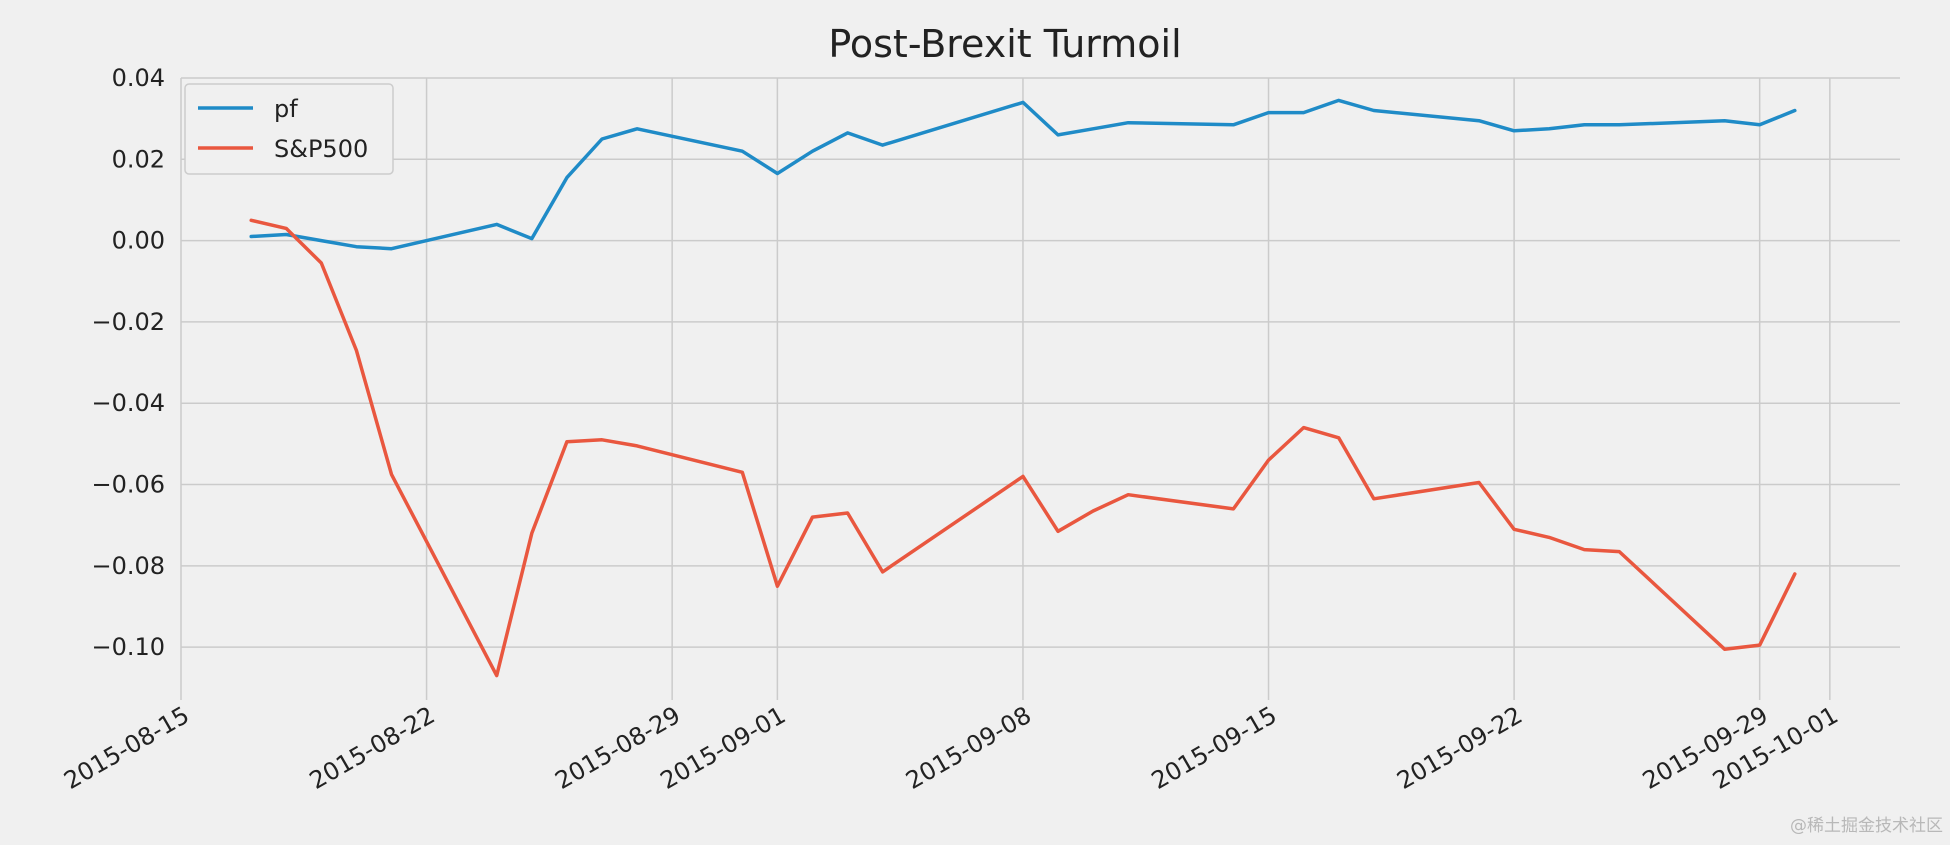  Describe the element at coordinates (128, 566) in the screenshot. I see `y-tick-label: −0.08` at that location.